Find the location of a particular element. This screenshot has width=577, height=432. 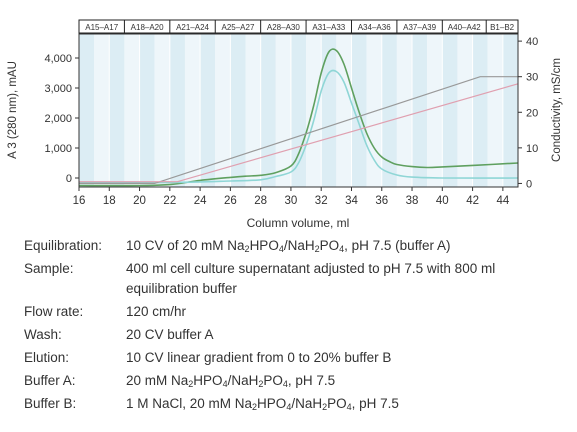

text-run: , pH 7.5 (buffer A) is located at coordinates (397, 245).